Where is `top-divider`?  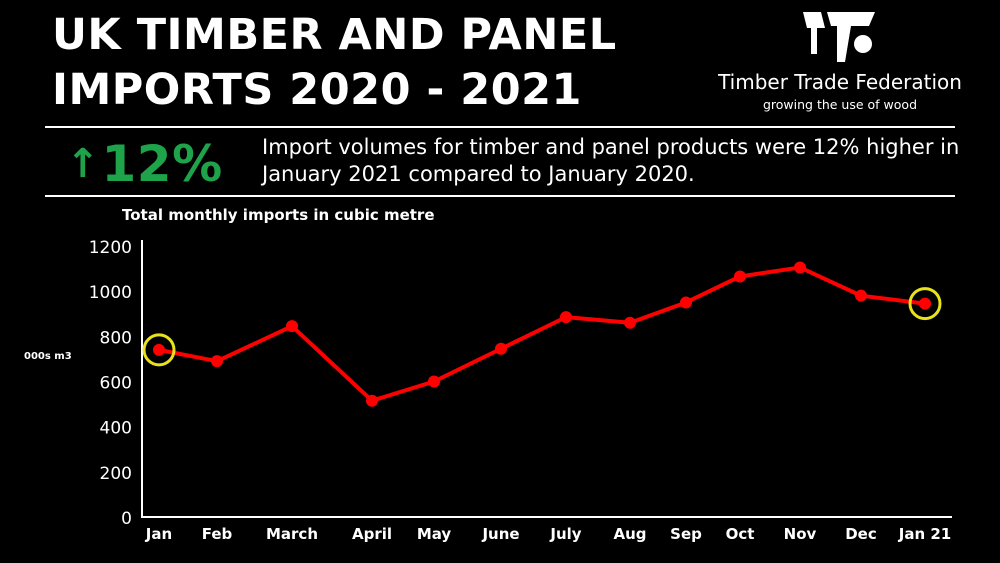 top-divider is located at coordinates (500, 127).